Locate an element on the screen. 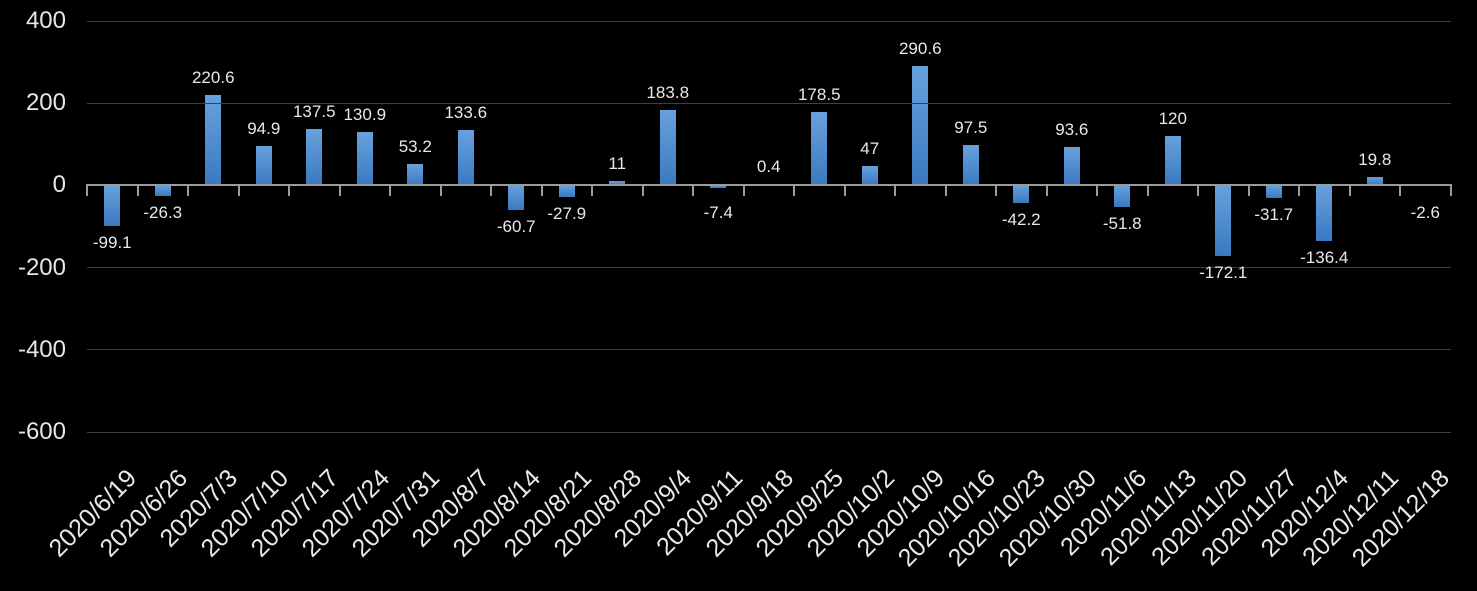  bar-value-label: 97.5 is located at coordinates (971, 128).